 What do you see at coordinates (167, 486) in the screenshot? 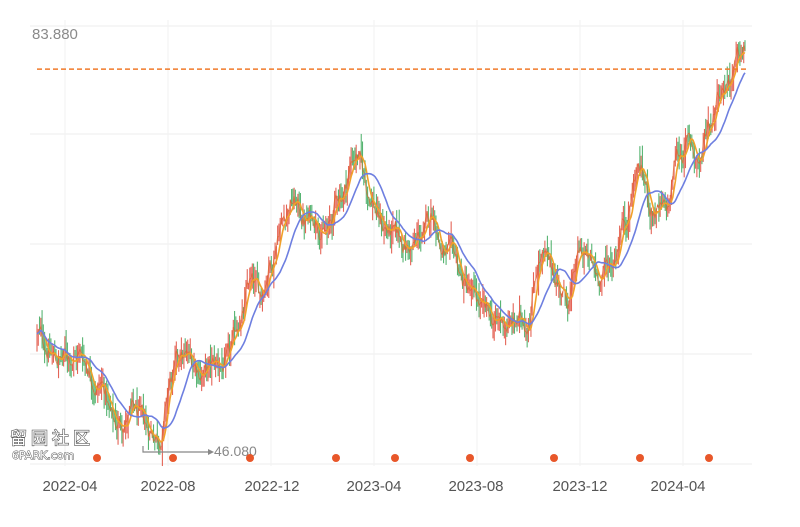
I see `x-tick-label: 2022-08` at bounding box center [167, 486].